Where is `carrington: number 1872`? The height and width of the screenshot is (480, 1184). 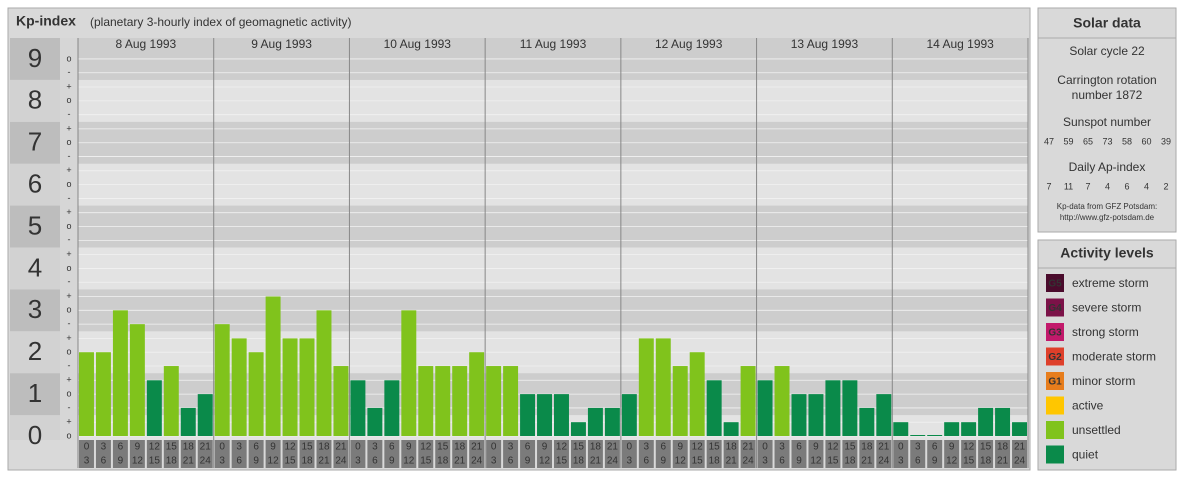 carrington: number 1872 is located at coordinates (1107, 95).